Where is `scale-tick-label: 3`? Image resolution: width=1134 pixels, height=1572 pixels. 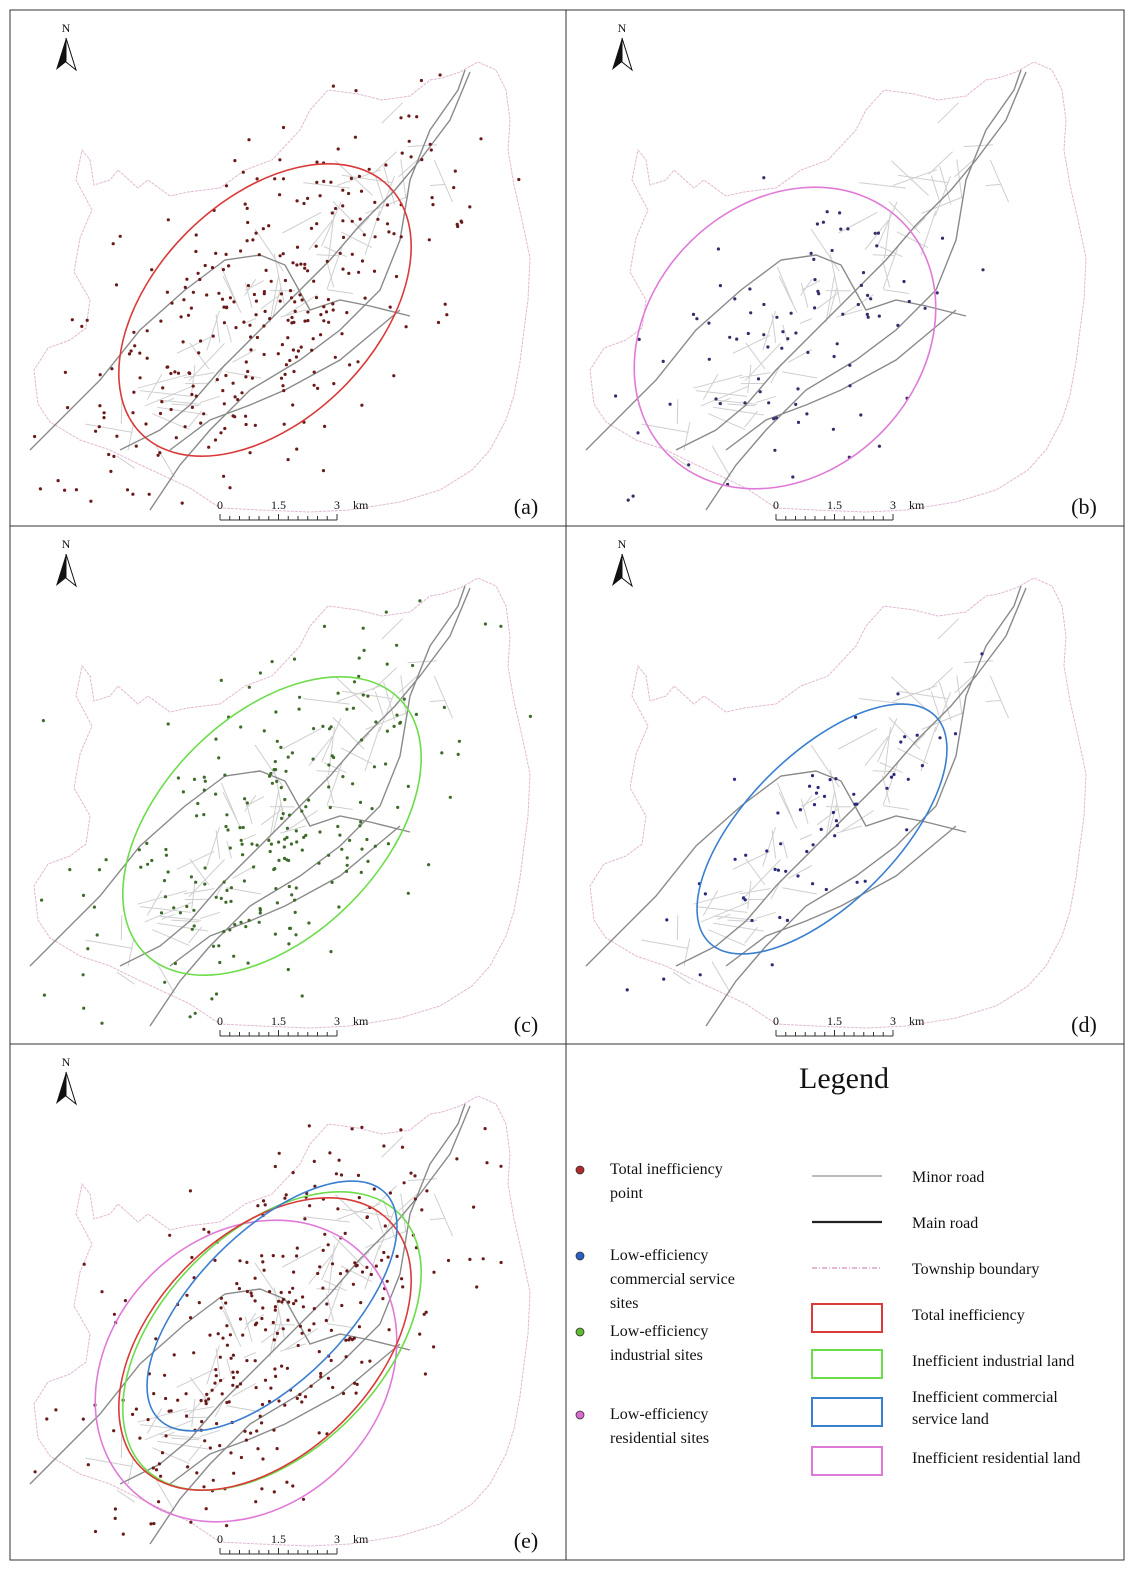 scale-tick-label: 3 is located at coordinates (337, 505).